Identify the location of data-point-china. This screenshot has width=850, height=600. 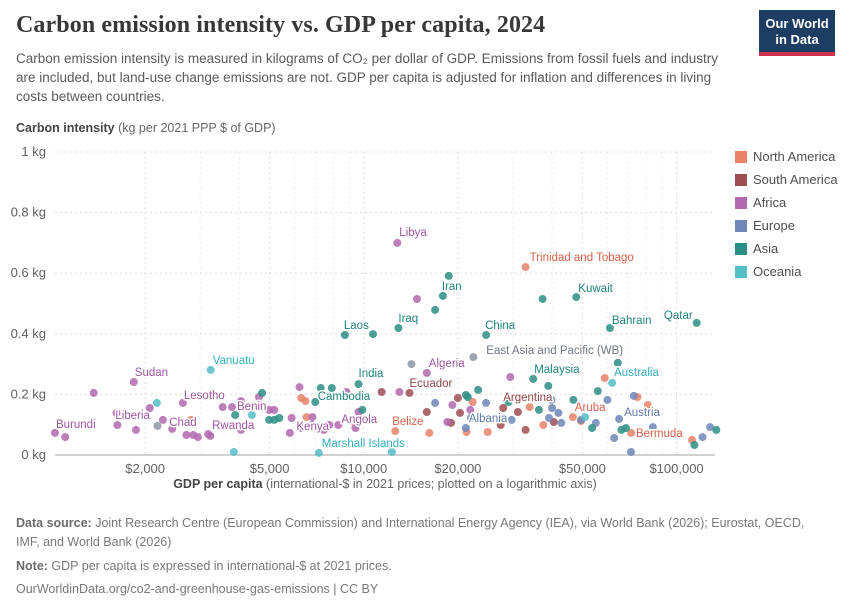
(486, 335).